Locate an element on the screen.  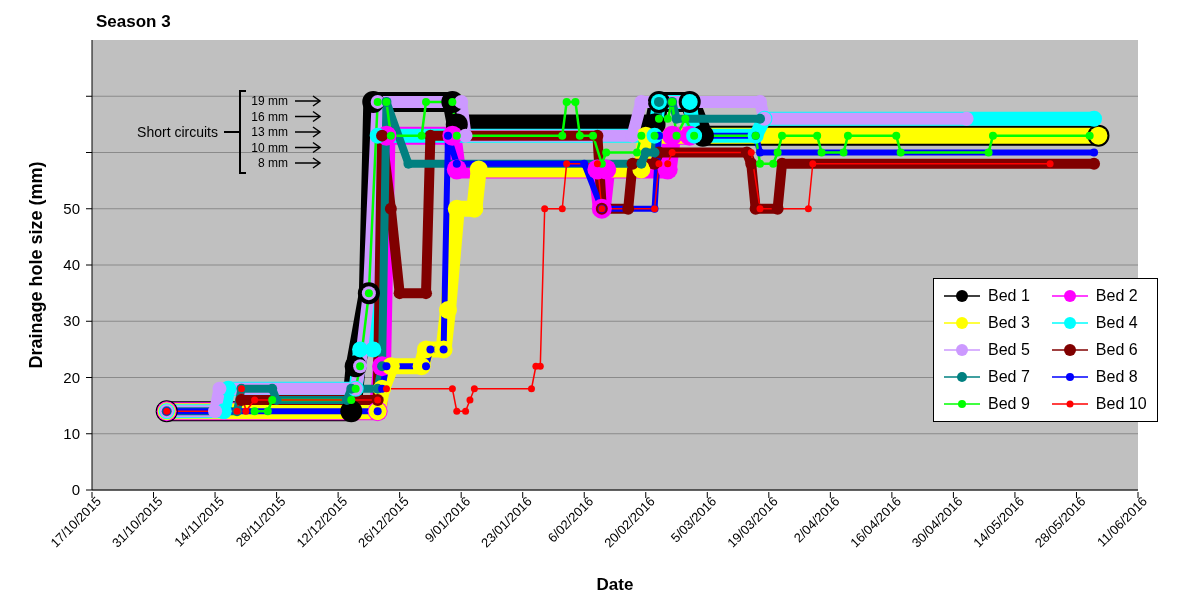
legend-label: Bed 9 is located at coordinates (1009, 404).